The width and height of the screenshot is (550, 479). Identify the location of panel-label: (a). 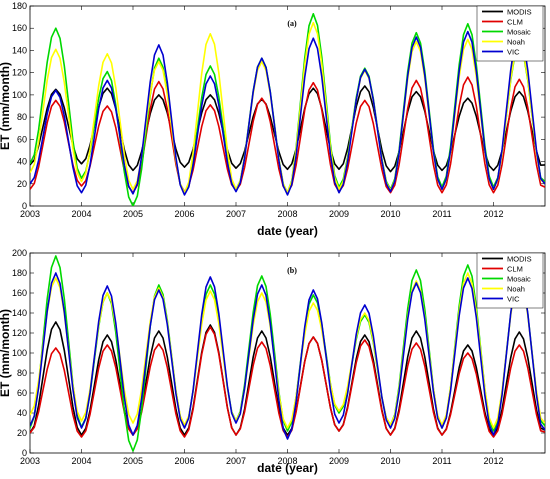
(292, 23).